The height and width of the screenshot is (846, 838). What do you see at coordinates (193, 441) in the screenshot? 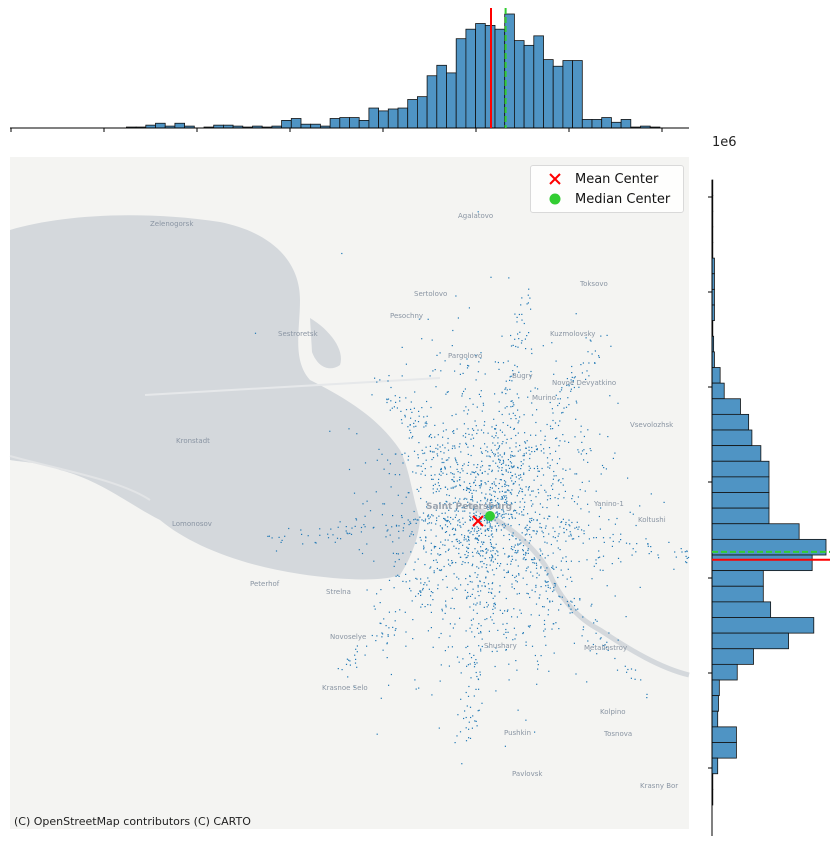
I see `place-label: Kronstadt` at bounding box center [193, 441].